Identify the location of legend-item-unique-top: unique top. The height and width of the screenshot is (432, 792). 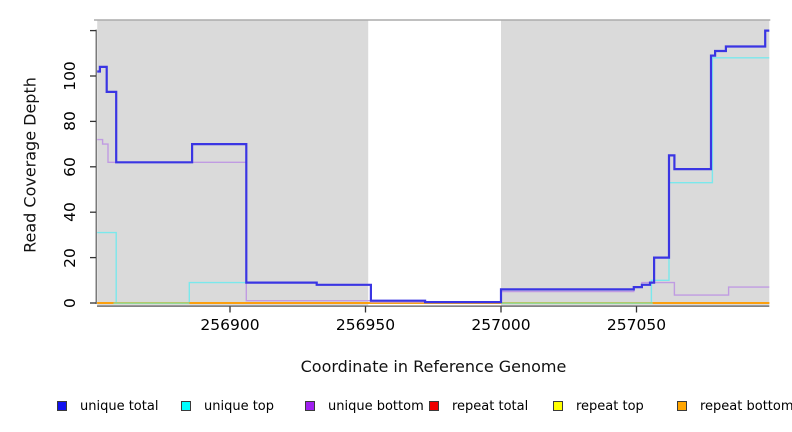
(227, 406).